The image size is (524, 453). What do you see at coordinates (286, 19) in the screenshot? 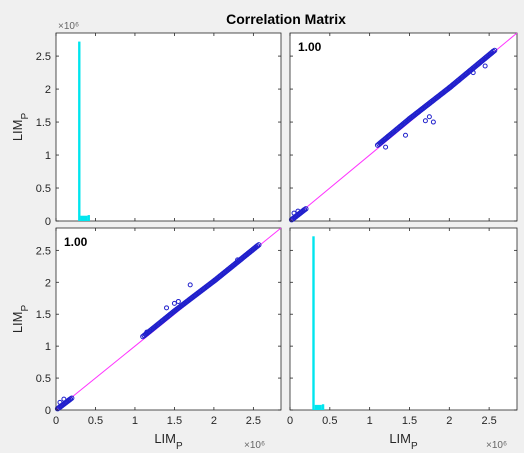
I see `chart-title: Correlation Matrix` at bounding box center [286, 19].